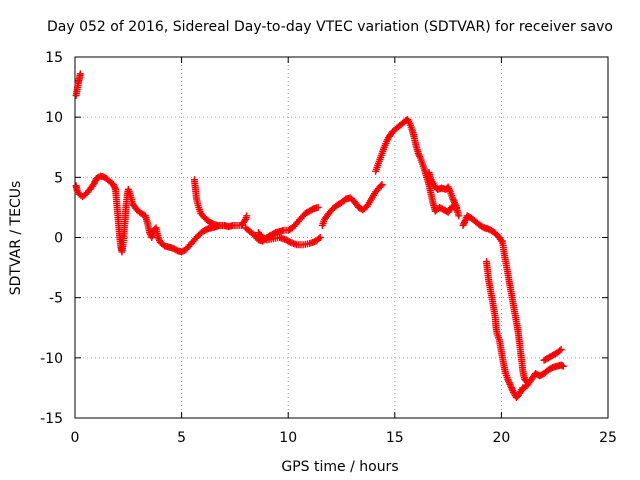 This screenshot has width=640, height=480. Describe the element at coordinates (482, 228) in the screenshot. I see `series-seg10` at that location.